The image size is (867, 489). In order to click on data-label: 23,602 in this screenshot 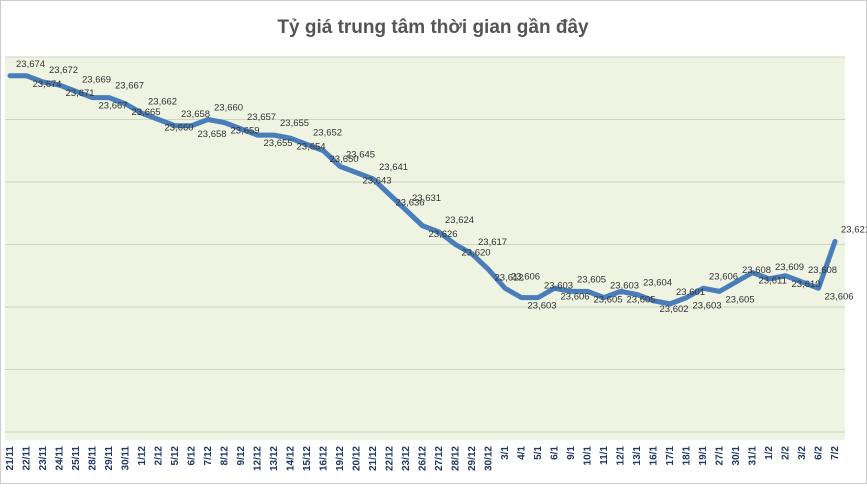, I will do `click(674, 309)`.